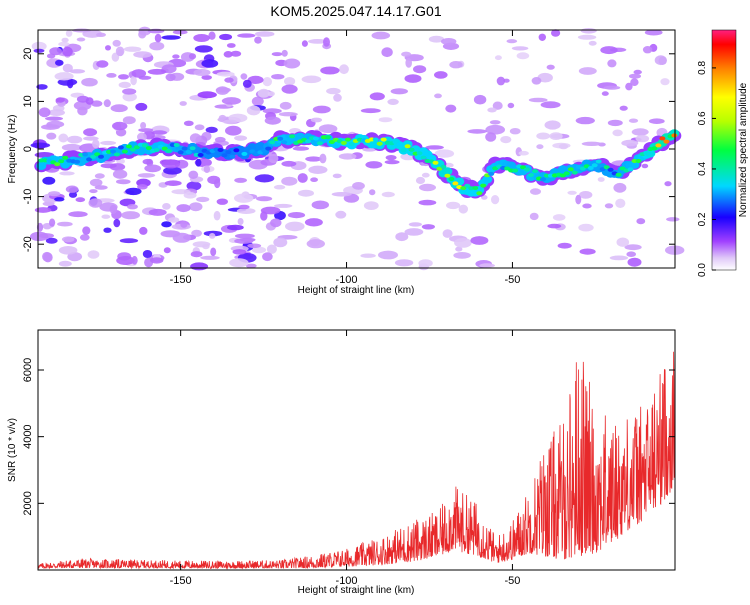 This screenshot has width=750, height=605. What do you see at coordinates (702, 219) in the screenshot?
I see `colorbar-tick-label: 0.2` at bounding box center [702, 219].